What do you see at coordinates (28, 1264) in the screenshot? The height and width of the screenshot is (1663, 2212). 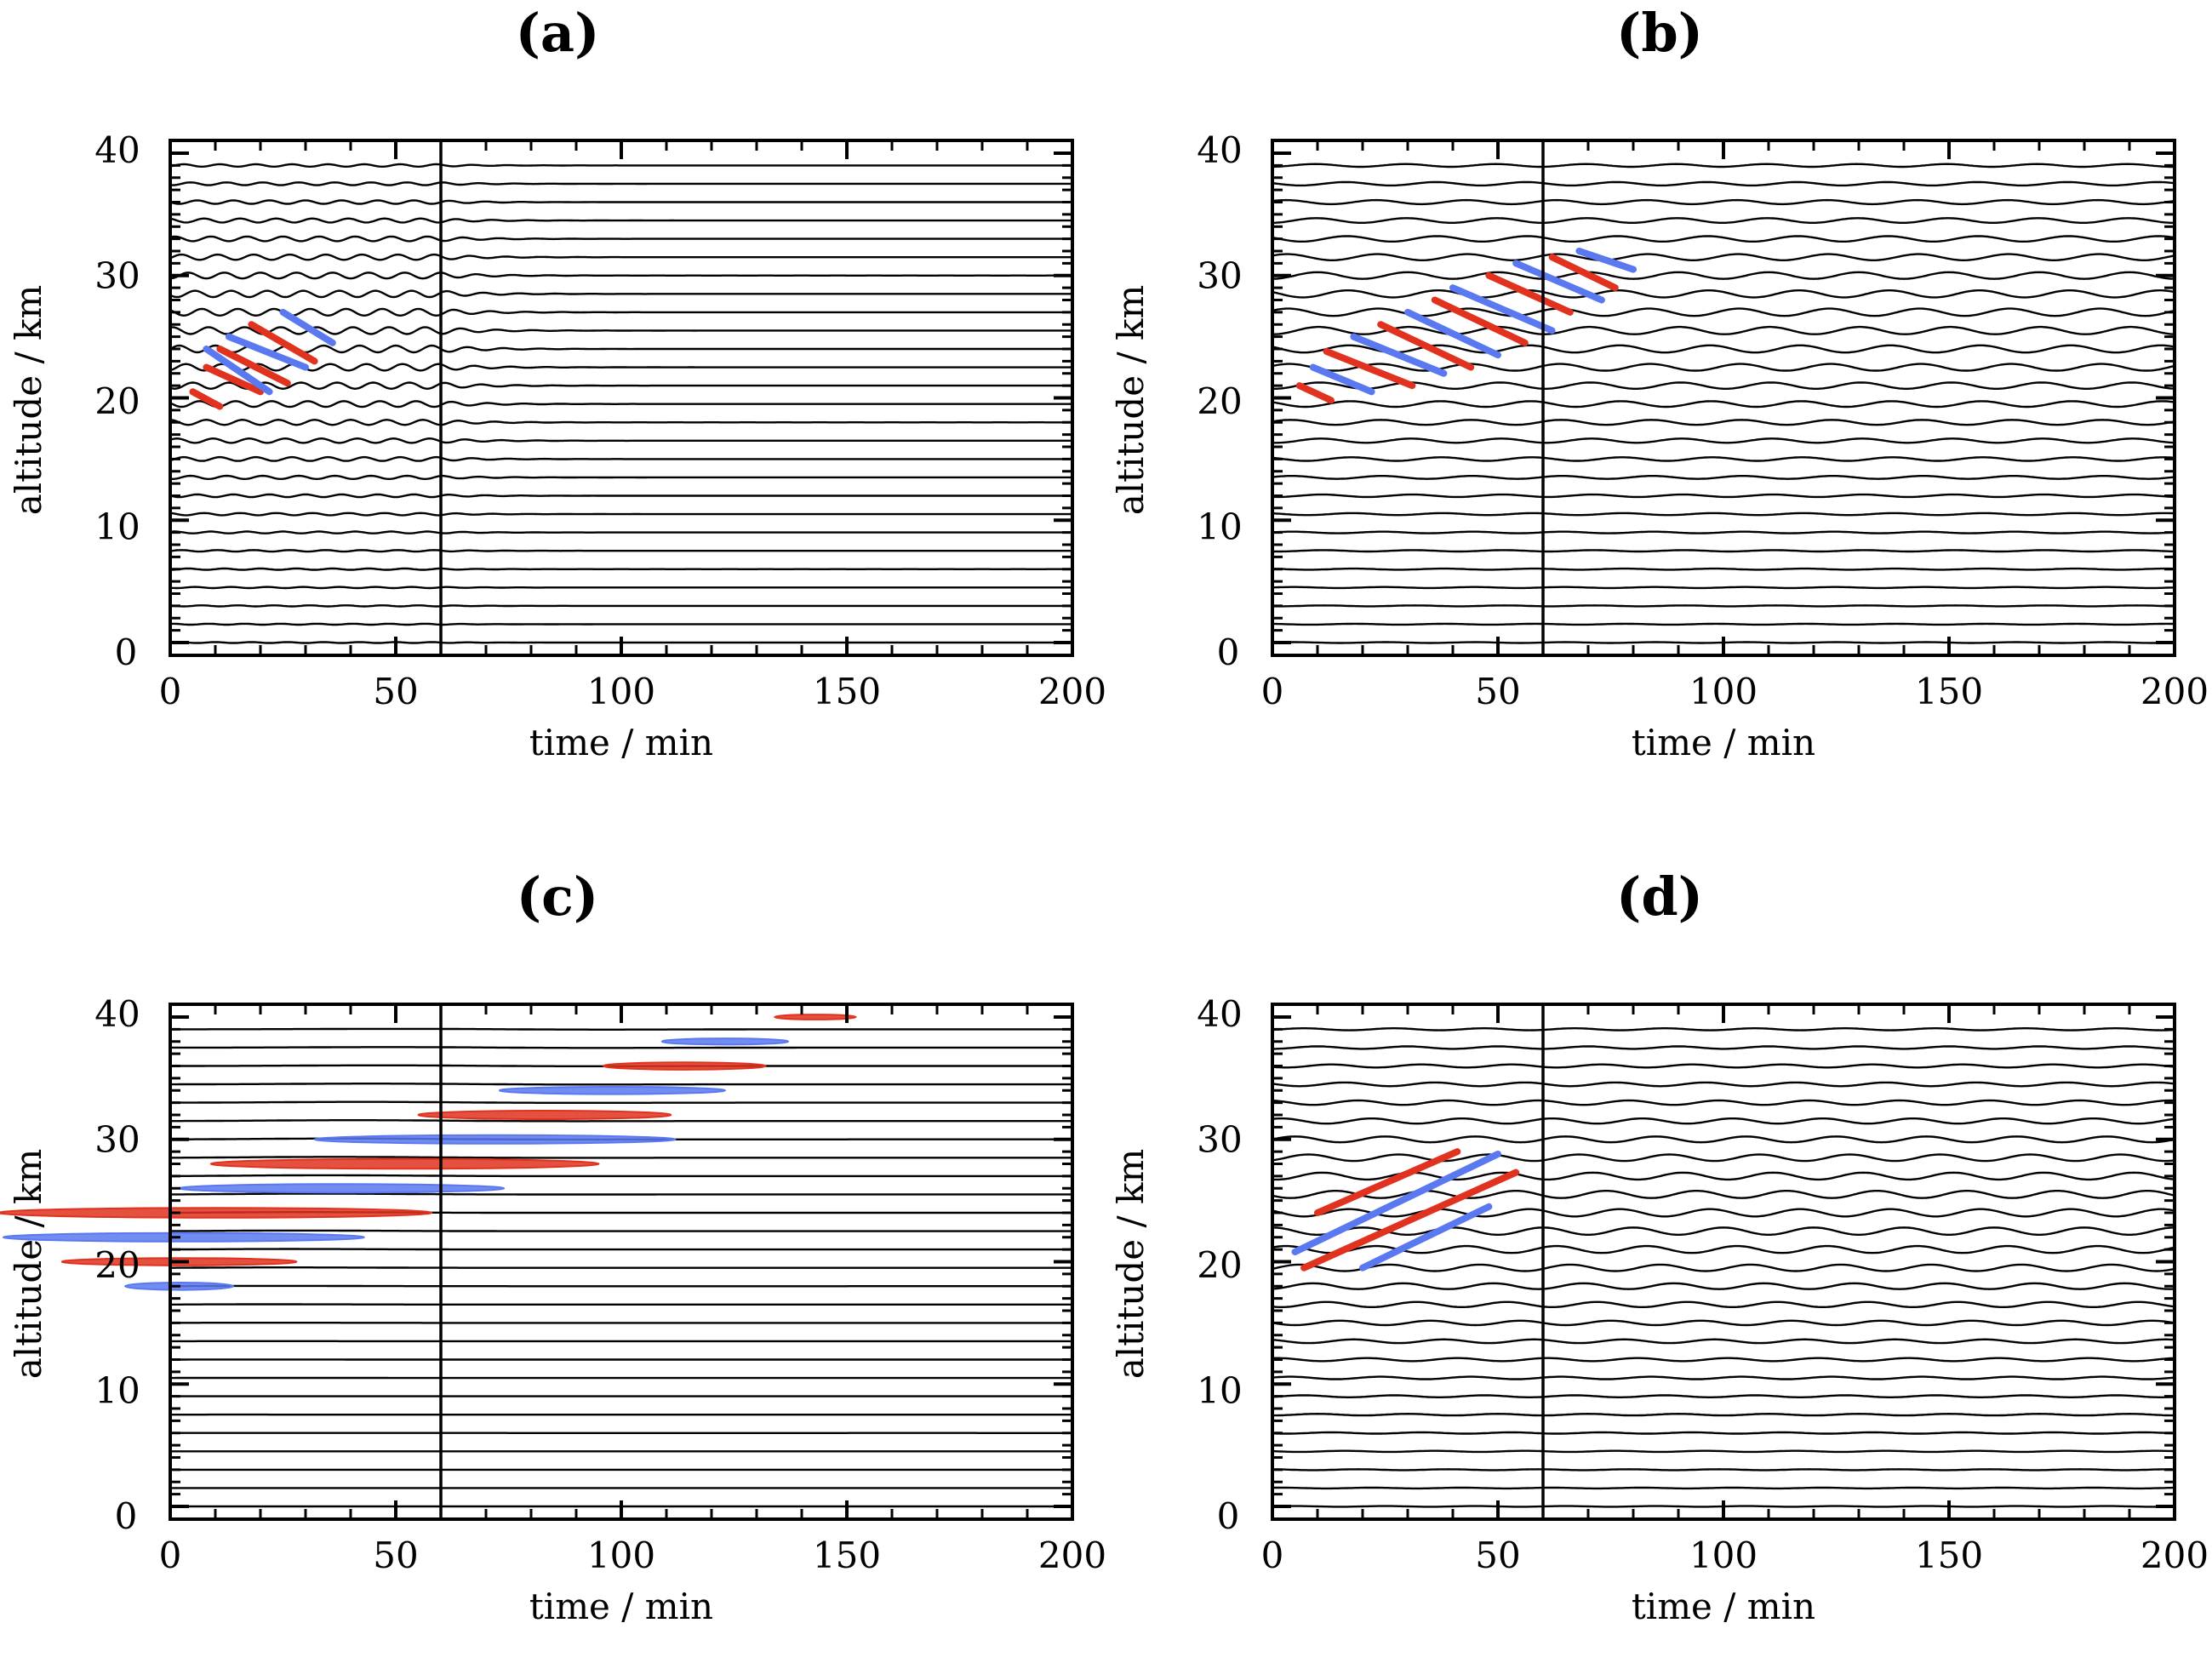 I see `panel-c-y-axis-label: altitude / km` at bounding box center [28, 1264].